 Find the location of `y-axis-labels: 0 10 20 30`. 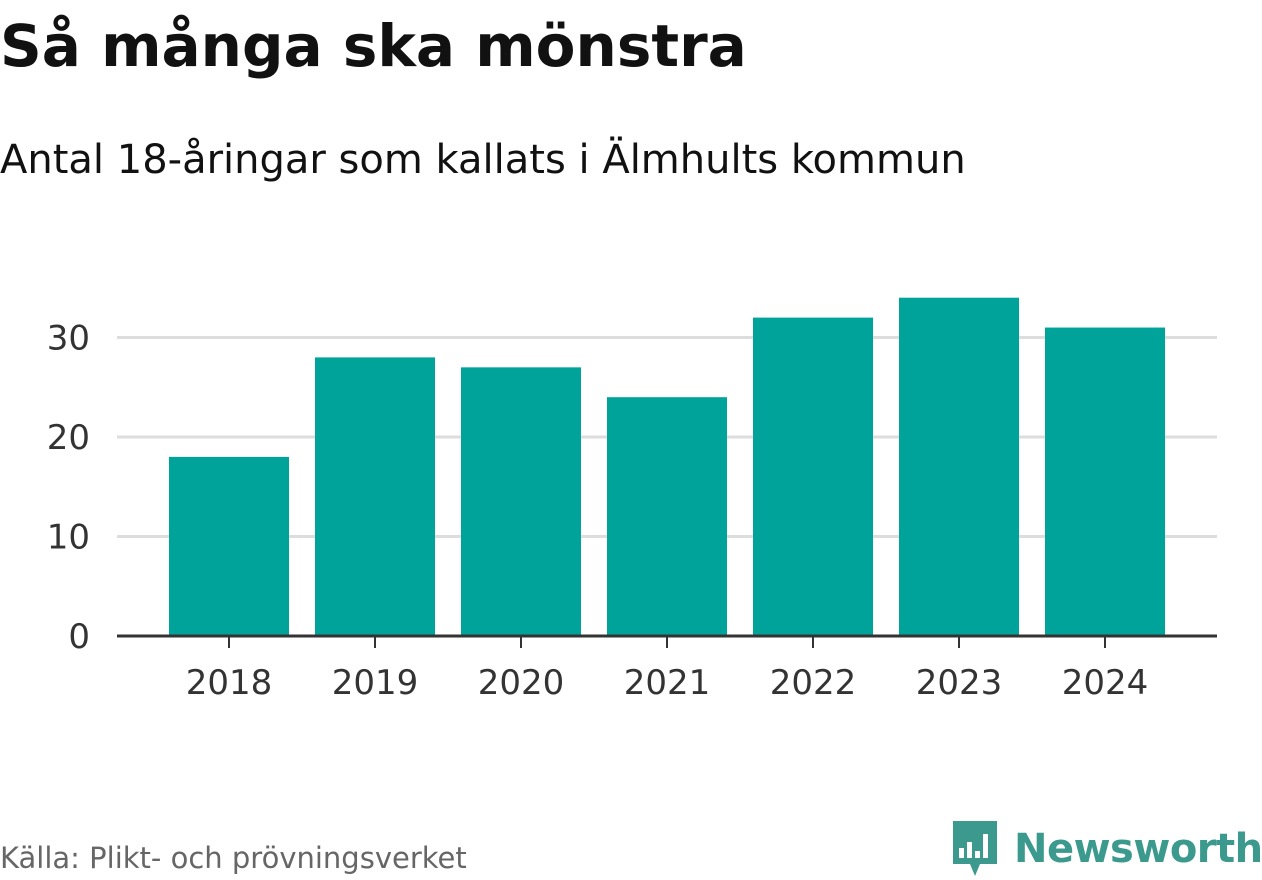

y-axis-labels: 0 10 20 30 is located at coordinates (68, 488).